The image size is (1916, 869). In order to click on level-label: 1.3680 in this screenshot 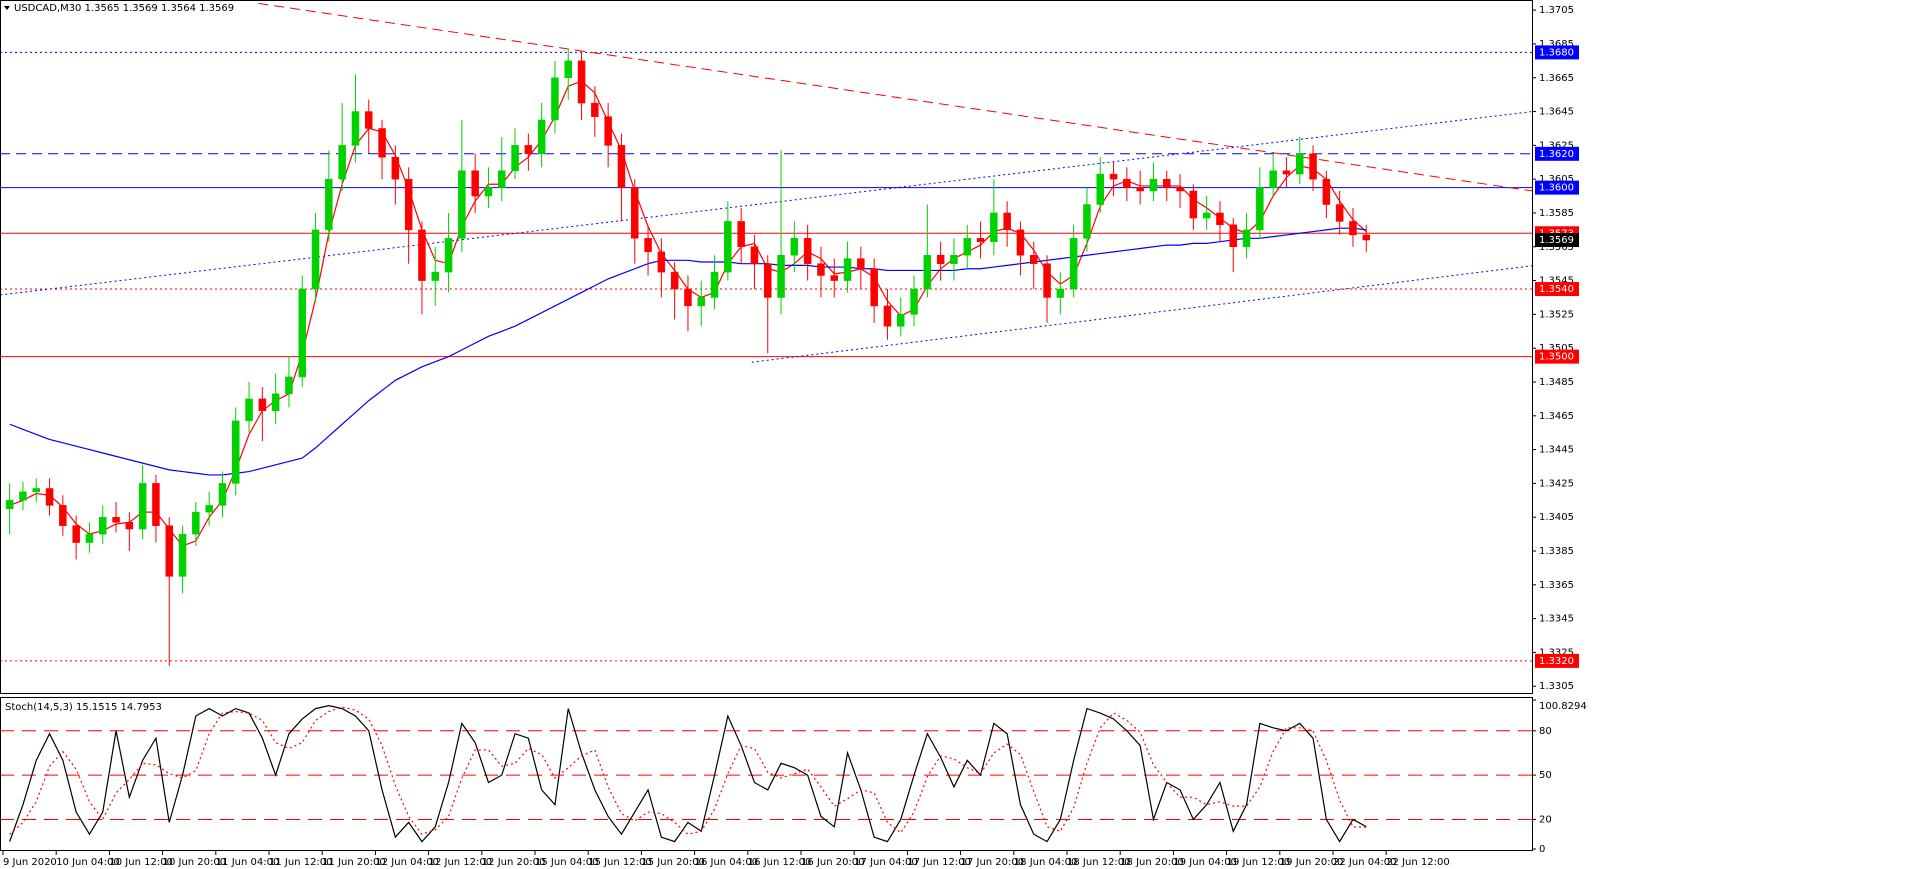, I will do `click(1556, 52)`.